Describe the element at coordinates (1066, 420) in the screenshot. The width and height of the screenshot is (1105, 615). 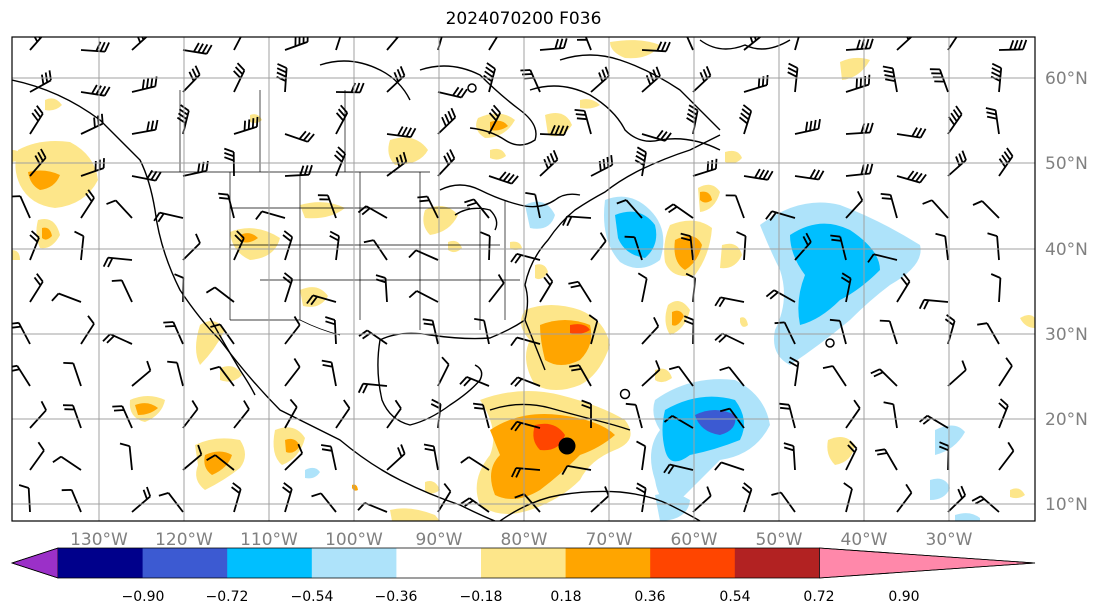
I see `lat-label: 20°N` at that location.